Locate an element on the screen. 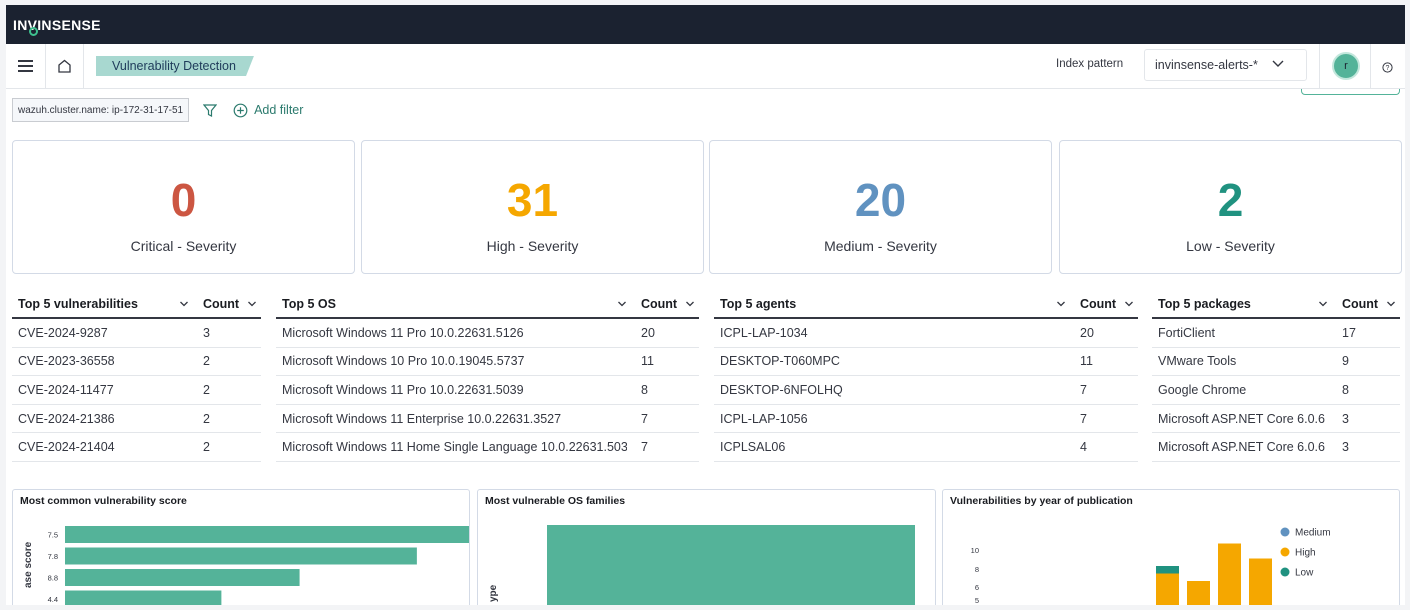  table-row: FortiClient 17 is located at coordinates (1276, 333).